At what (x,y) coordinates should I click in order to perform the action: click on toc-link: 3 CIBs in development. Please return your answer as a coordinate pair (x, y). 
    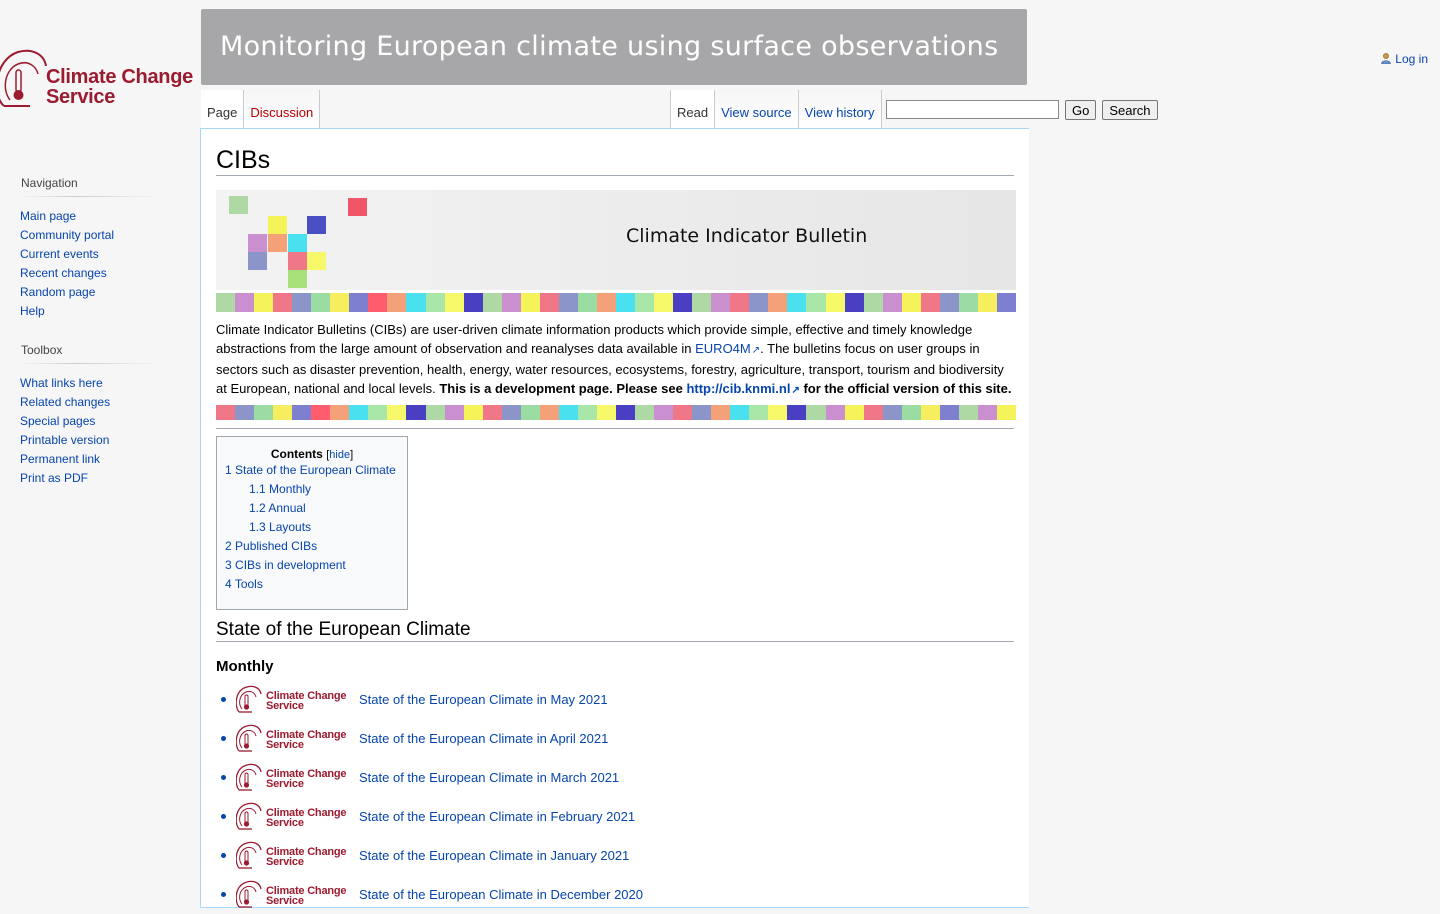
    Looking at the image, I should click on (285, 565).